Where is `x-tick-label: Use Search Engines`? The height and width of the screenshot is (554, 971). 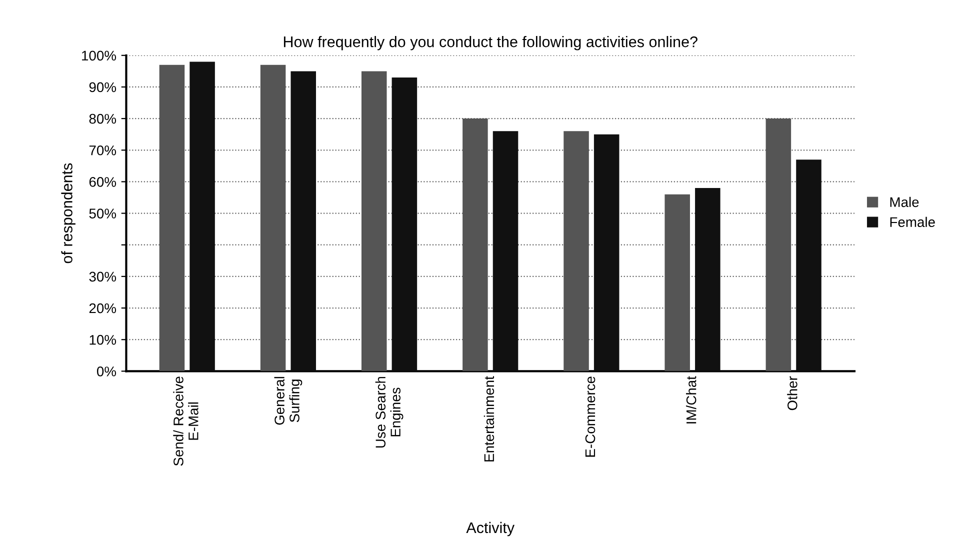 x-tick-label: Use Search Engines is located at coordinates (389, 412).